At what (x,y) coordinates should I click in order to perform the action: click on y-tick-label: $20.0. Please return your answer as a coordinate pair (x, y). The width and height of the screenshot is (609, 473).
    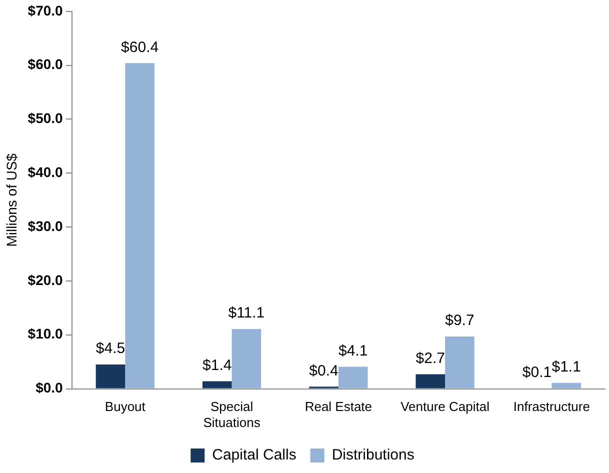
    Looking at the image, I should click on (46, 280).